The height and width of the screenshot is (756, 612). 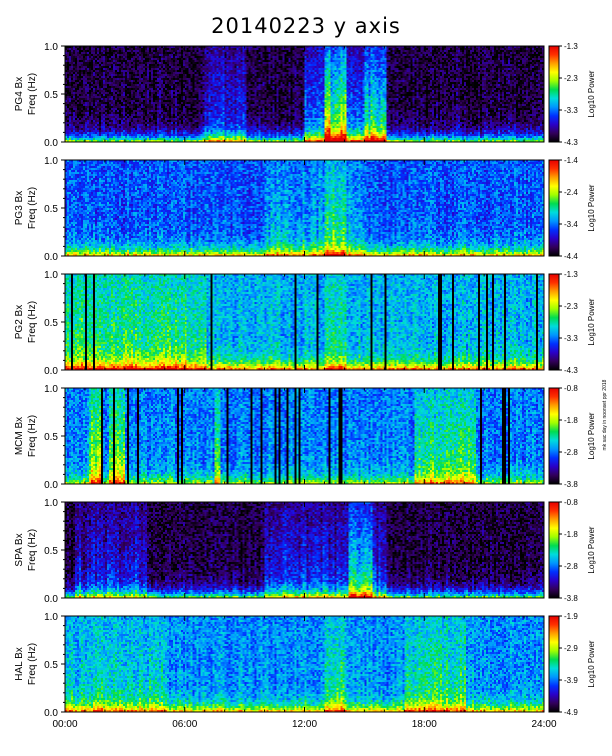 I want to click on colorbar-tick-label: -3.9, so click(x=571, y=680).